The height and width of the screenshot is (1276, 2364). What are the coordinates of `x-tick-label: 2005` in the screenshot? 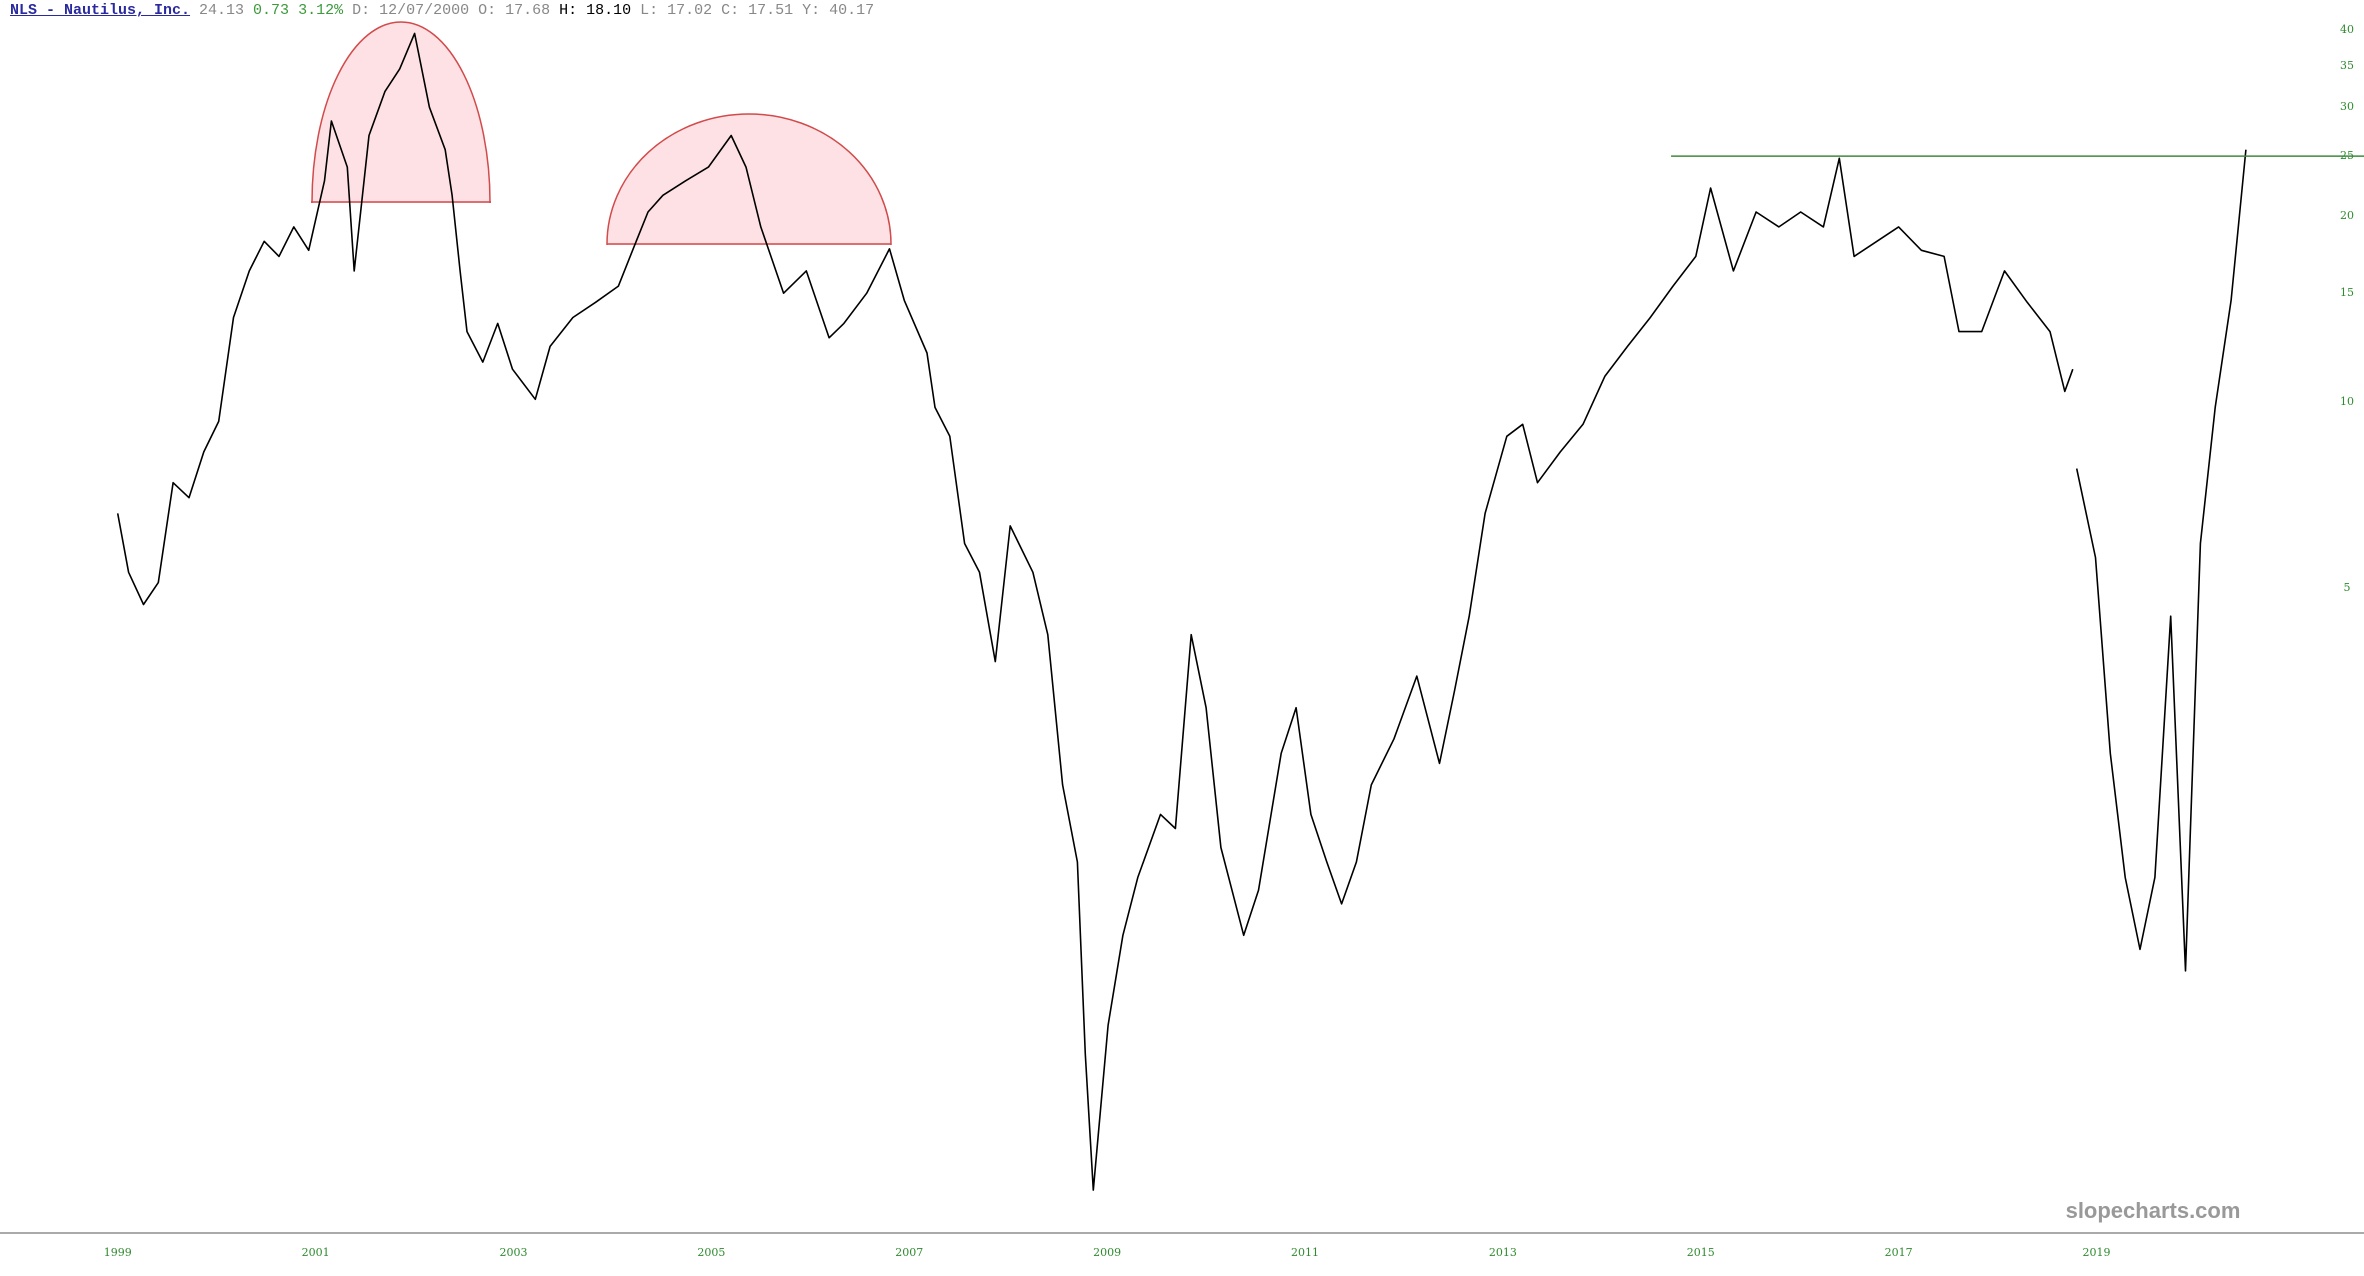 It's located at (711, 1252).